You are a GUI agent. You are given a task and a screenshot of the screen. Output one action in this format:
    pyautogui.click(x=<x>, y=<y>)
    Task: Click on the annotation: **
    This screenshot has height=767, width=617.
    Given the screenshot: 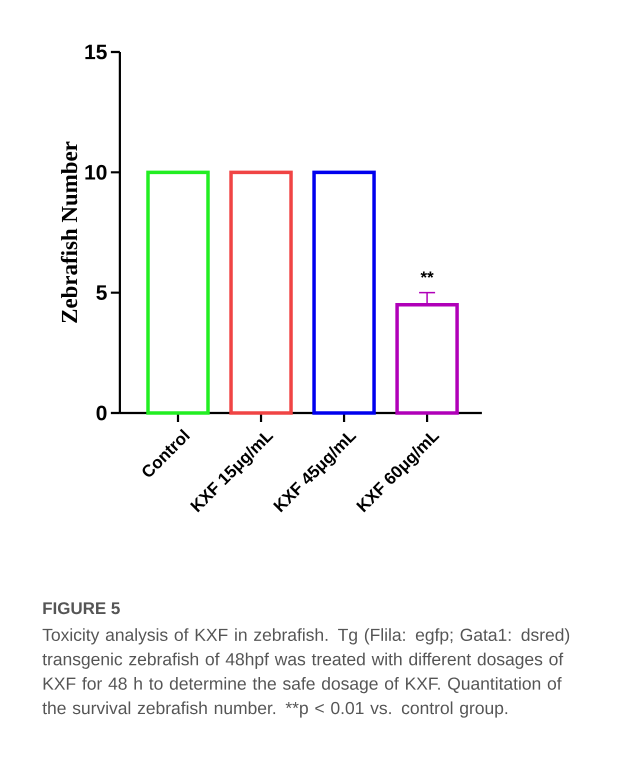 What is the action you would take?
    pyautogui.click(x=427, y=274)
    